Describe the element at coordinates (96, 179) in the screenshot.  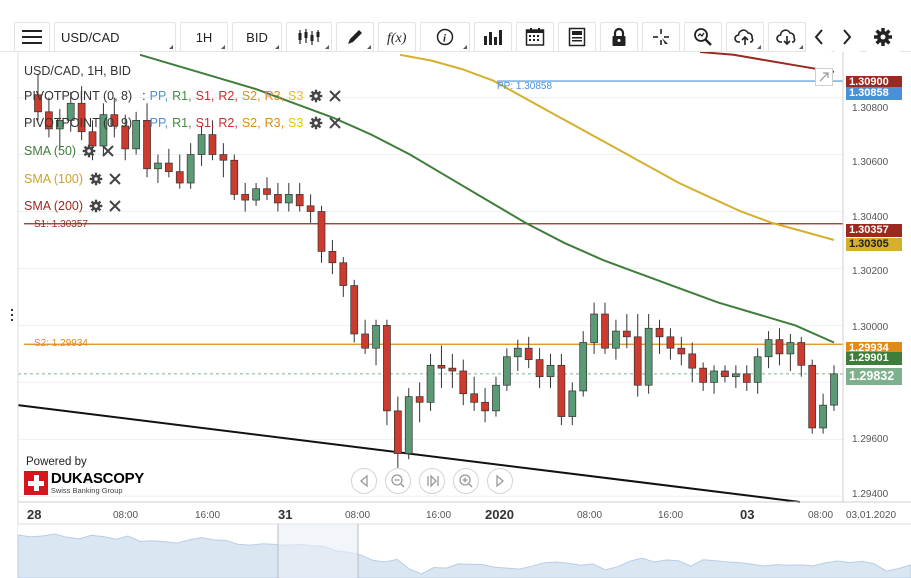
I see `sma-100-settings-button` at that location.